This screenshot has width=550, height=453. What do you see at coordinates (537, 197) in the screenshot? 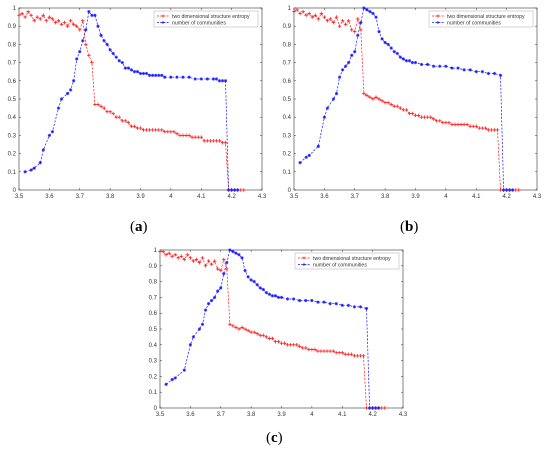
I see `x-tick-label: 4.3` at bounding box center [537, 197].